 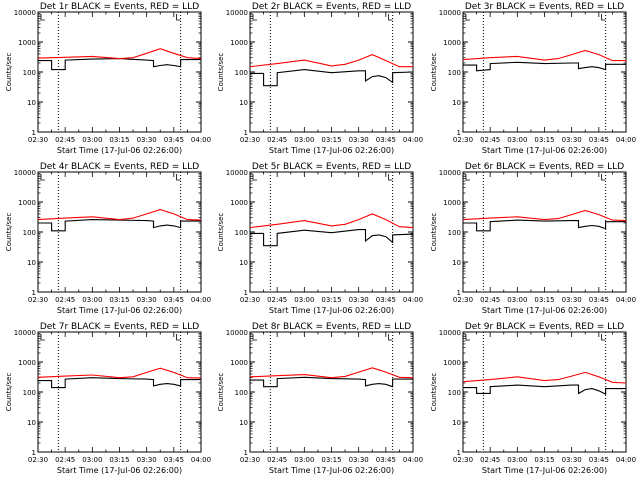 What do you see at coordinates (544, 327) in the screenshot?
I see `chart-title: Det 9r BLACK = Events, RED = LLD` at bounding box center [544, 327].